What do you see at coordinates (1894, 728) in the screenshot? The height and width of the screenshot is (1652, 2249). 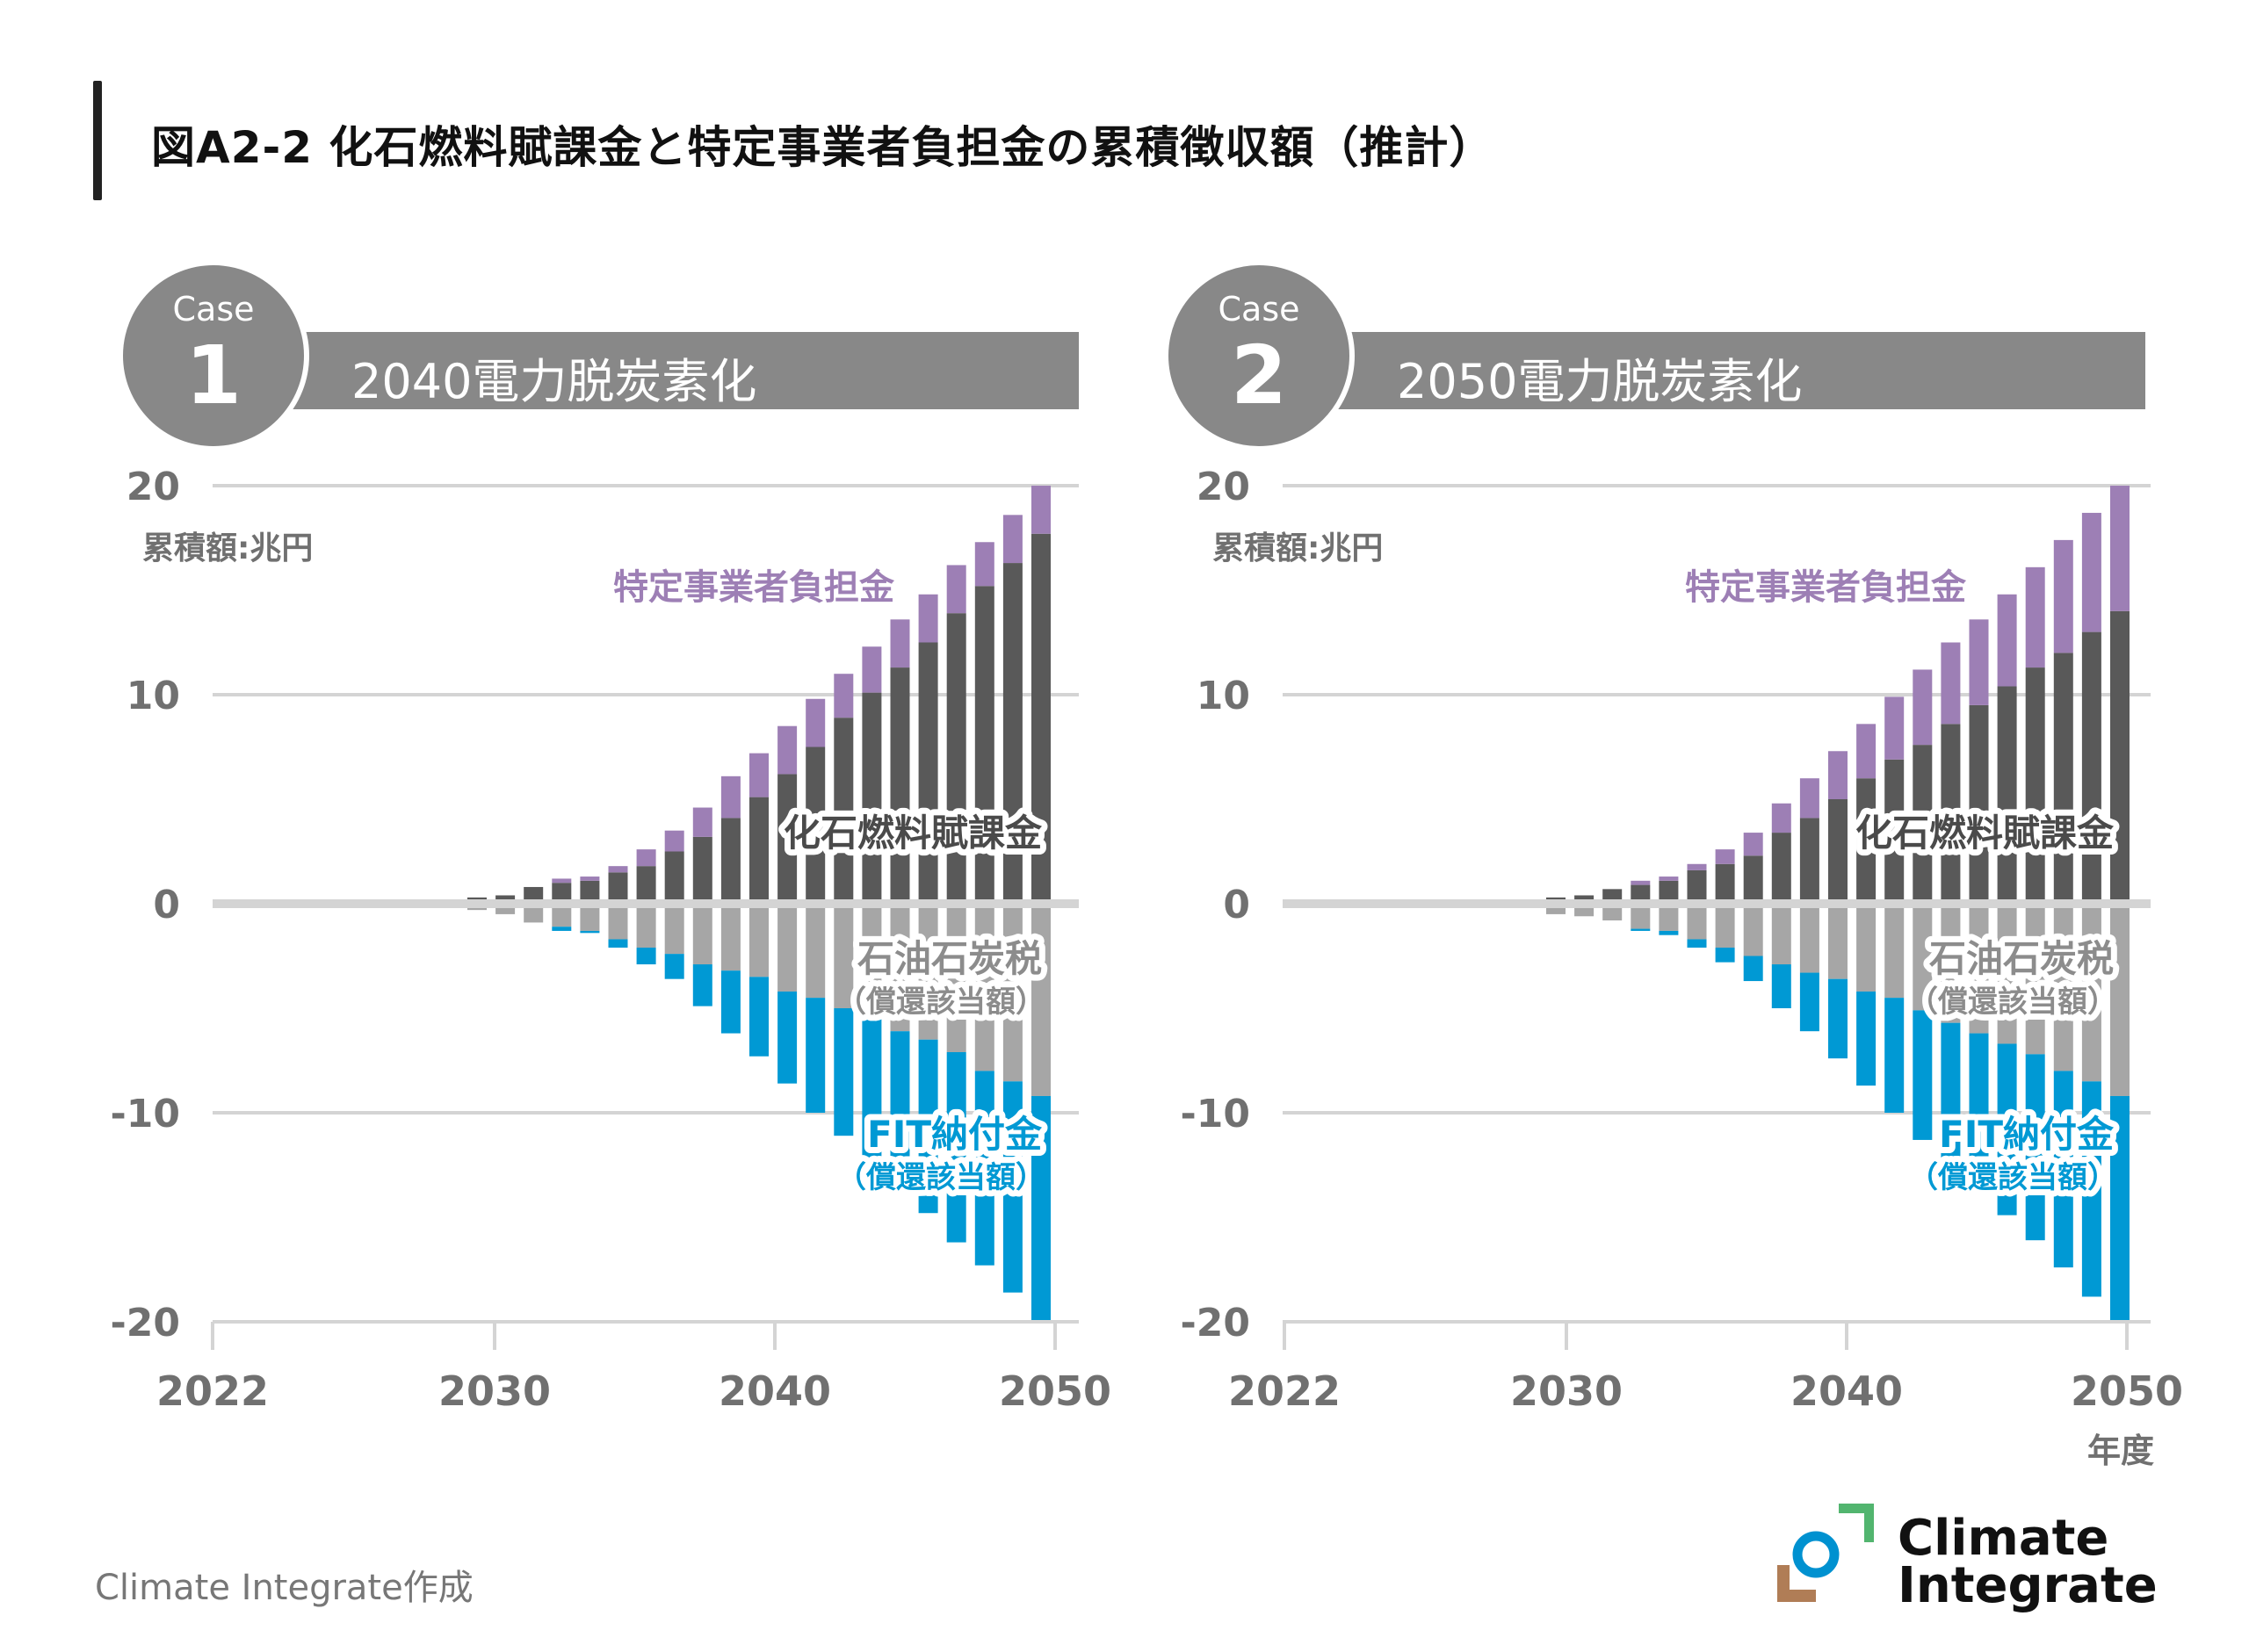 I see `bar-specified_operator-2041` at bounding box center [1894, 728].